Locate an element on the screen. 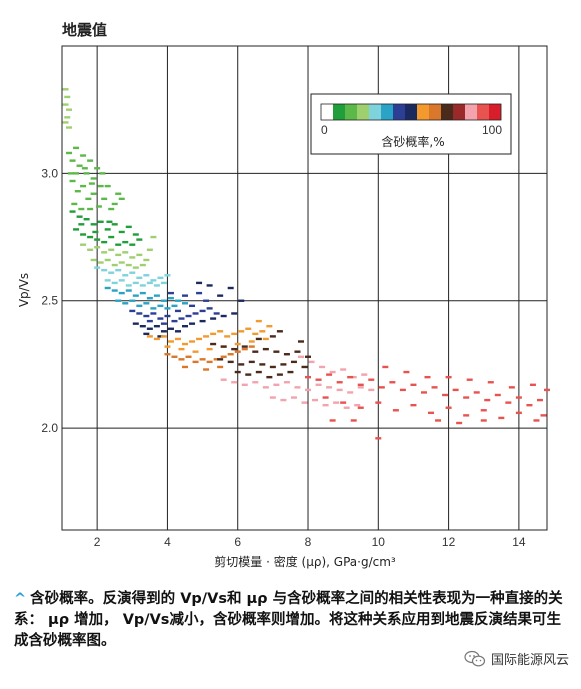  x-tick-label: 10 is located at coordinates (379, 542).